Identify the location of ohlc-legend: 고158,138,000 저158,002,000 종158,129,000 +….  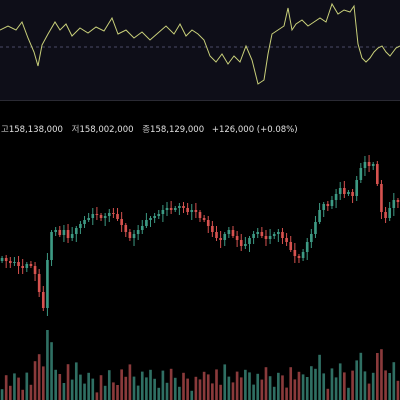
(149, 130).